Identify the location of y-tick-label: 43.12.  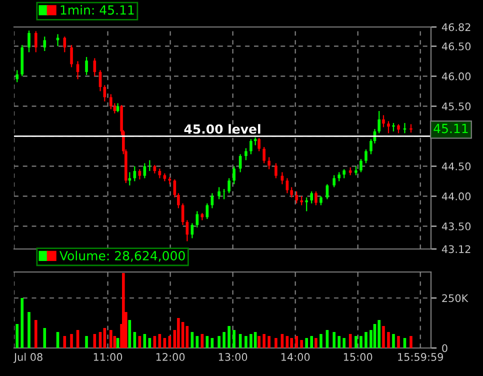
(456, 249).